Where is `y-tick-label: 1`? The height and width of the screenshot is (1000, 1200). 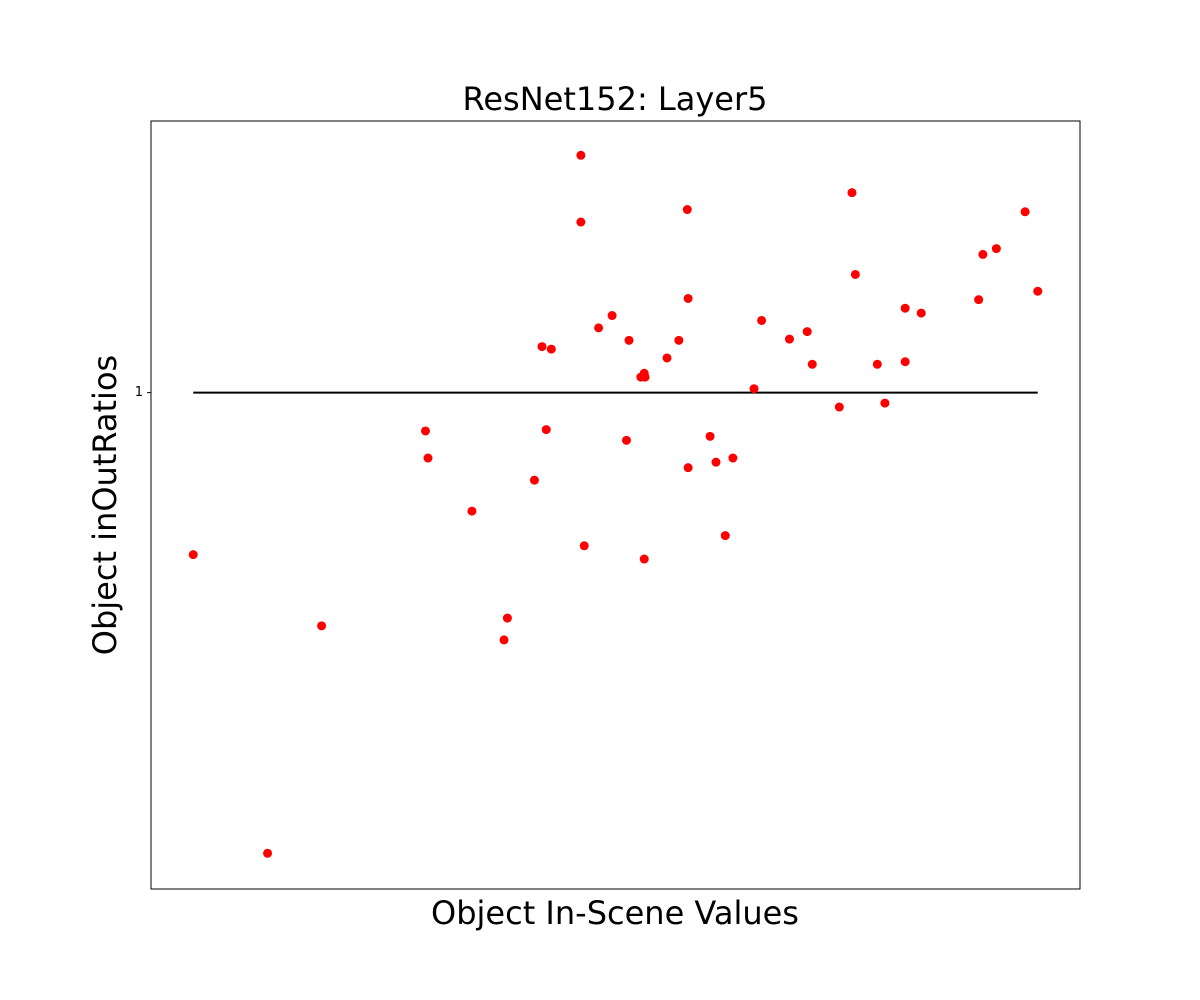 y-tick-label: 1 is located at coordinates (139, 392).